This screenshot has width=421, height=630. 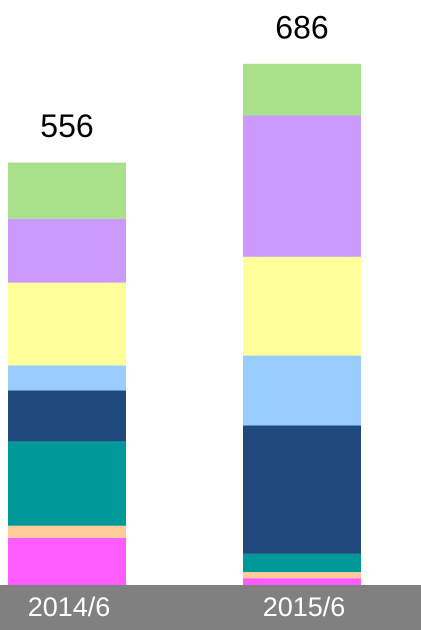 I want to click on x-axis-band, so click(x=210, y=607).